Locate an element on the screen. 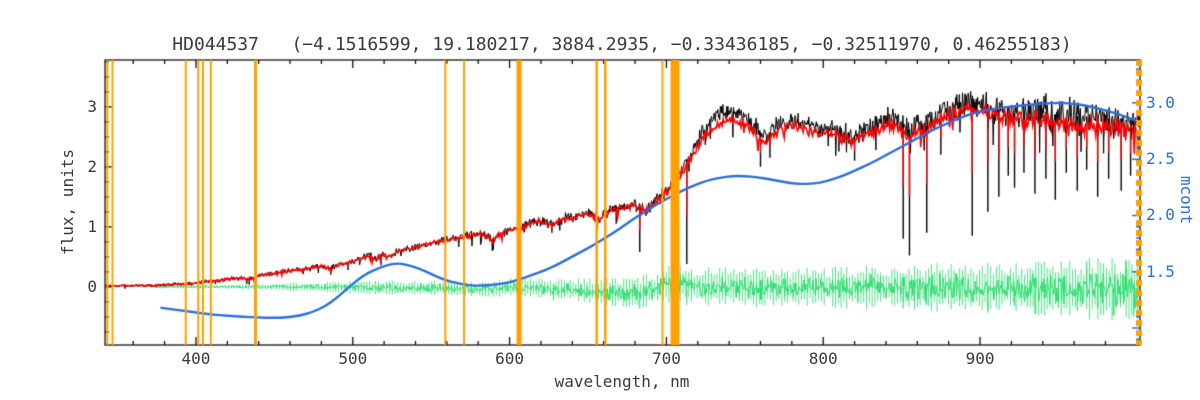  y-axis-label-right: mcont is located at coordinates (1186, 200).